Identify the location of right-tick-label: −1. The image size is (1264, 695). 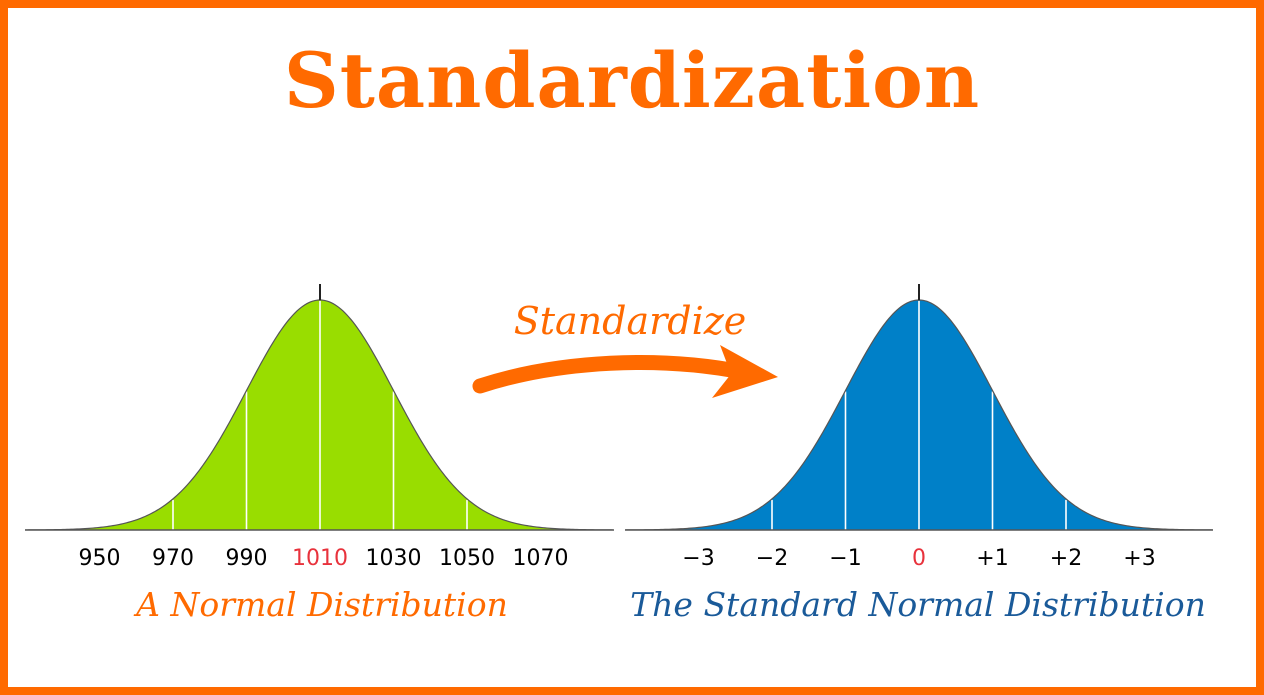
(845, 558).